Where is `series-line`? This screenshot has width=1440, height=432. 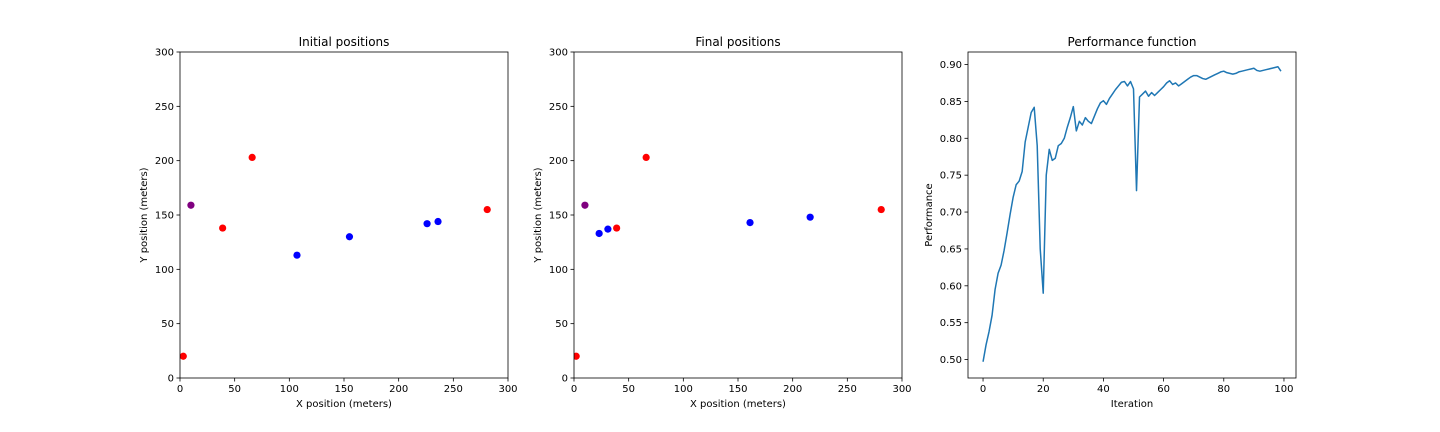 series-line is located at coordinates (1132, 214).